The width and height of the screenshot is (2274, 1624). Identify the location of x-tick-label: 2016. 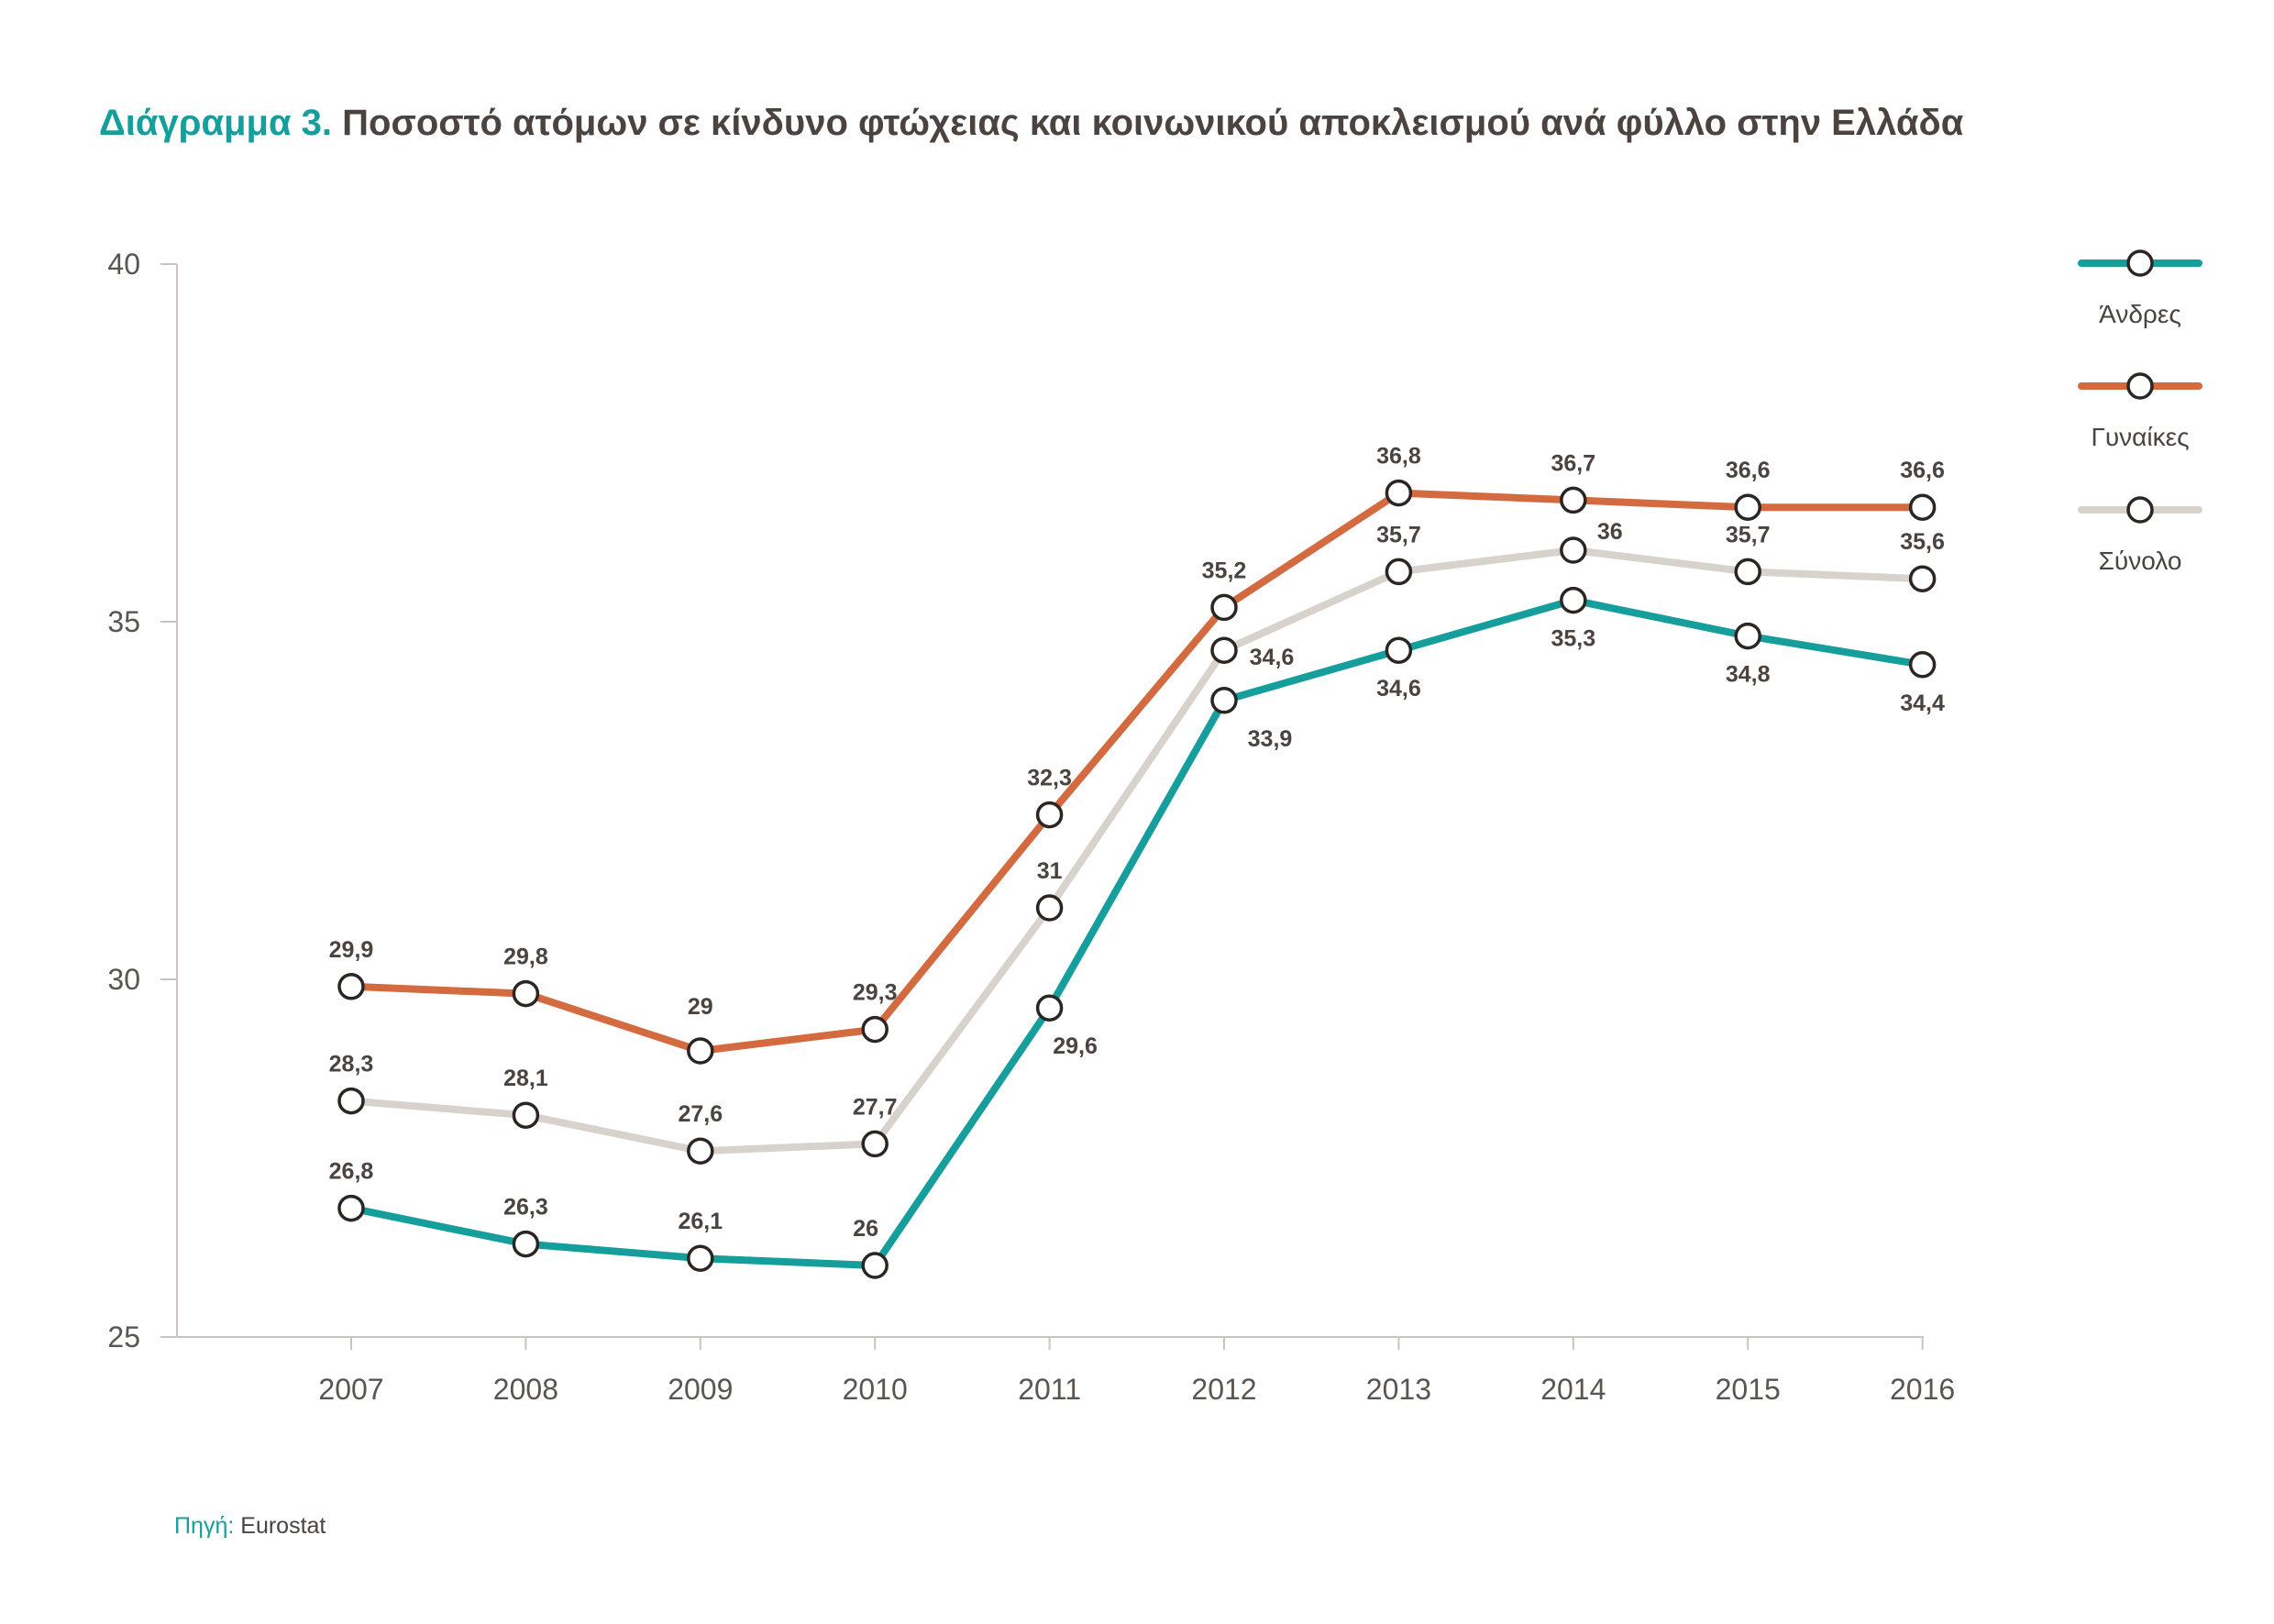
(1923, 1389).